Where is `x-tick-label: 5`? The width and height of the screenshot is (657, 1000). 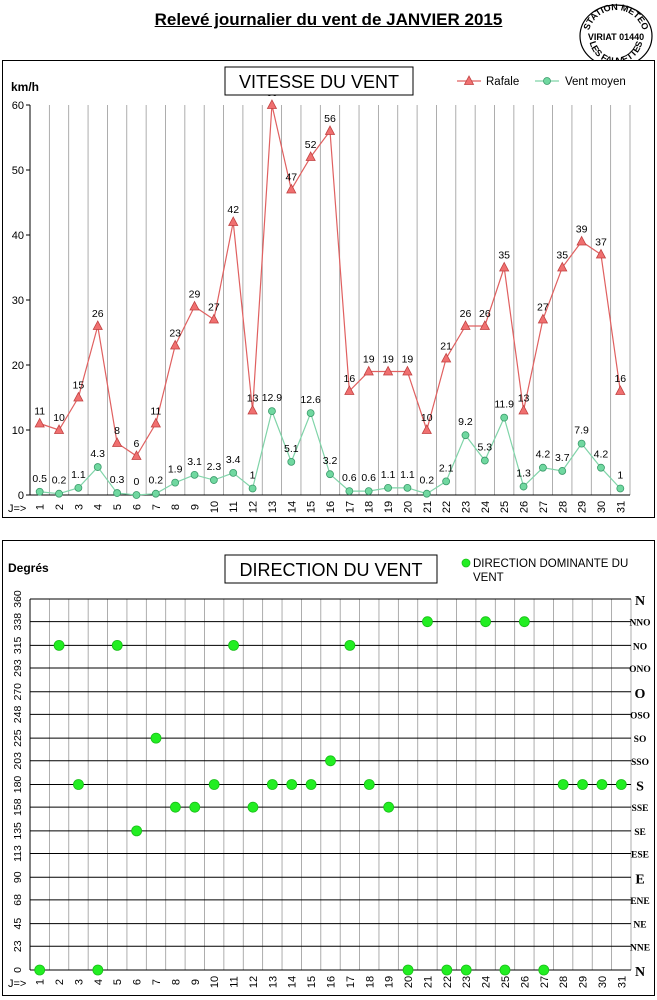
x-tick-label: 5 is located at coordinates (118, 507).